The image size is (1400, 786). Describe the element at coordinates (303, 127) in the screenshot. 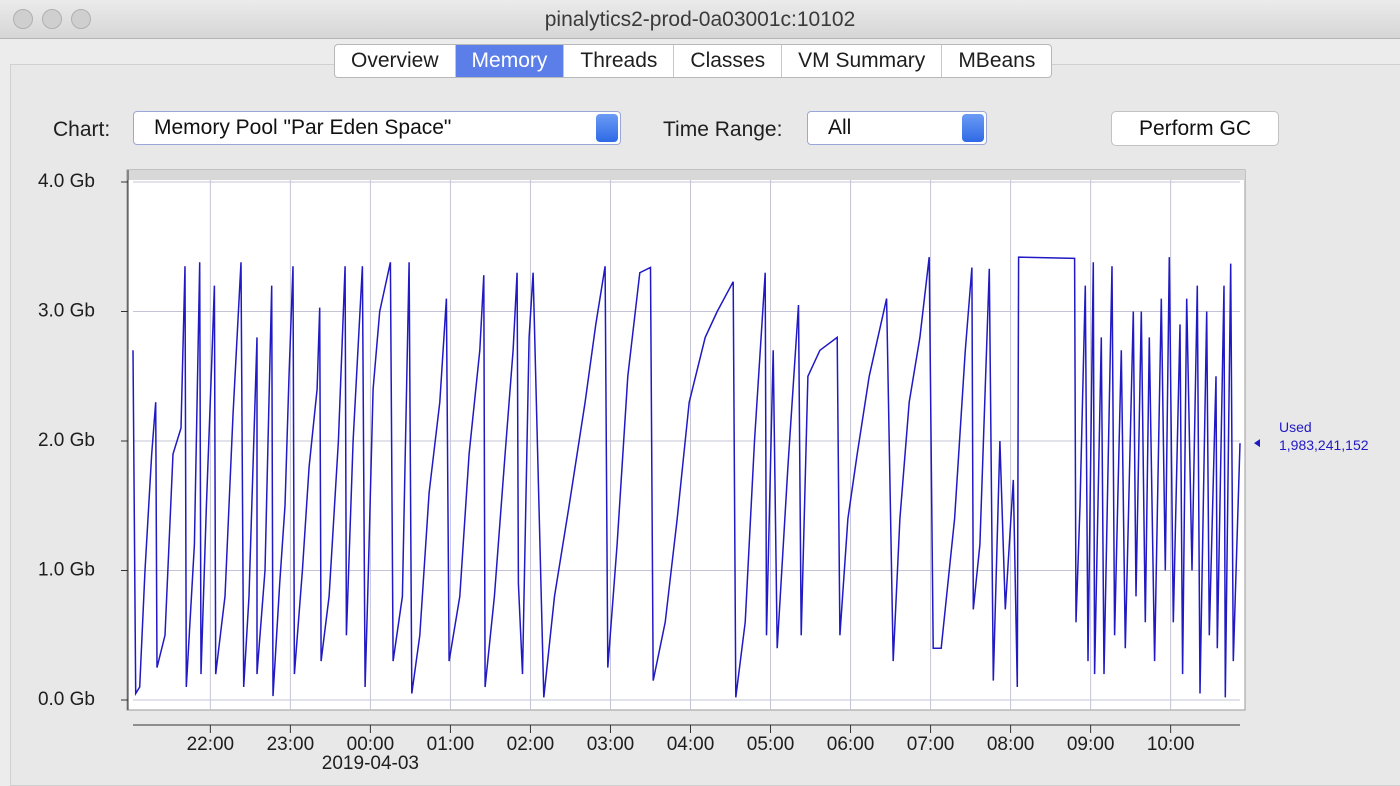

I see `chart-select-value: Memory Pool "Par Eden Space"` at that location.